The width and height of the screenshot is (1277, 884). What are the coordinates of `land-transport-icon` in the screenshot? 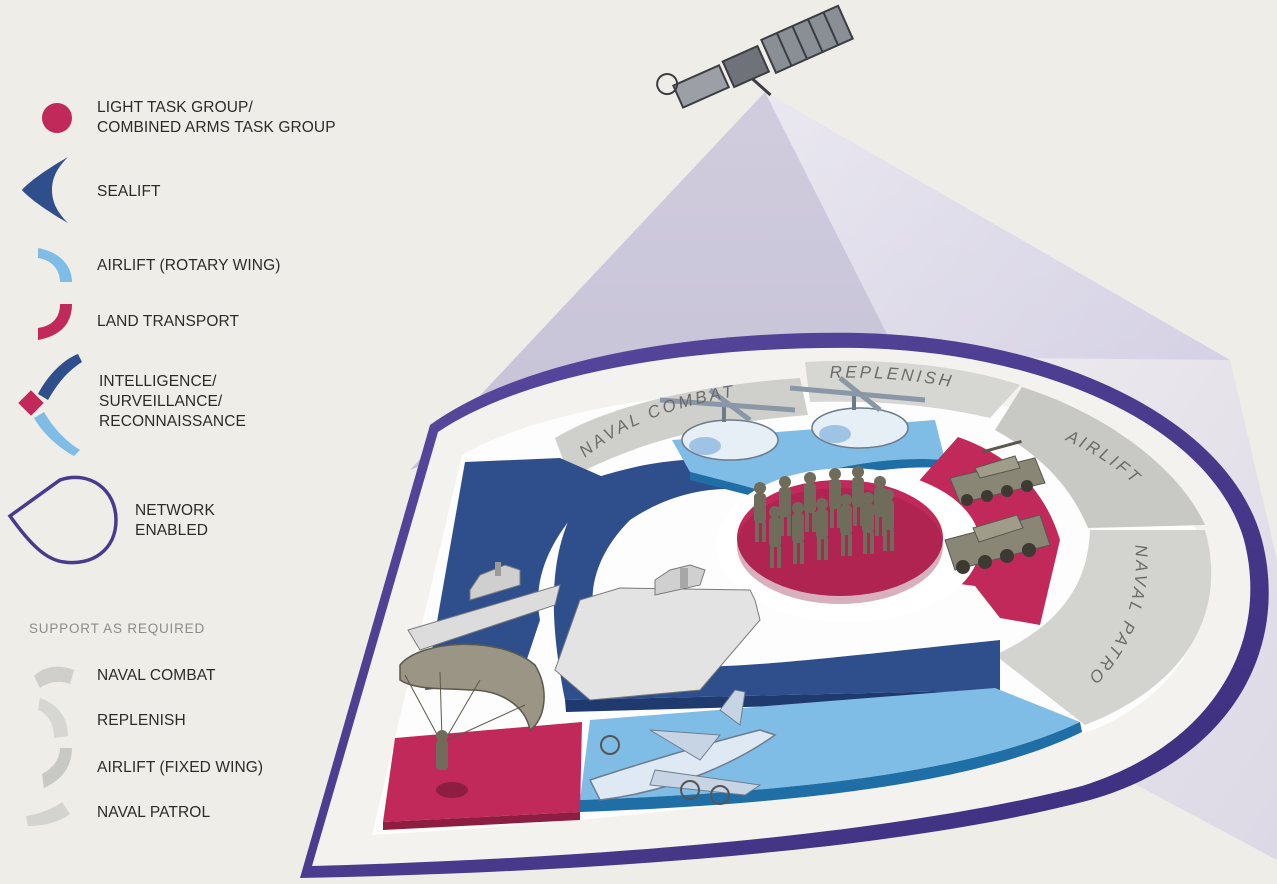 It's located at (55, 322).